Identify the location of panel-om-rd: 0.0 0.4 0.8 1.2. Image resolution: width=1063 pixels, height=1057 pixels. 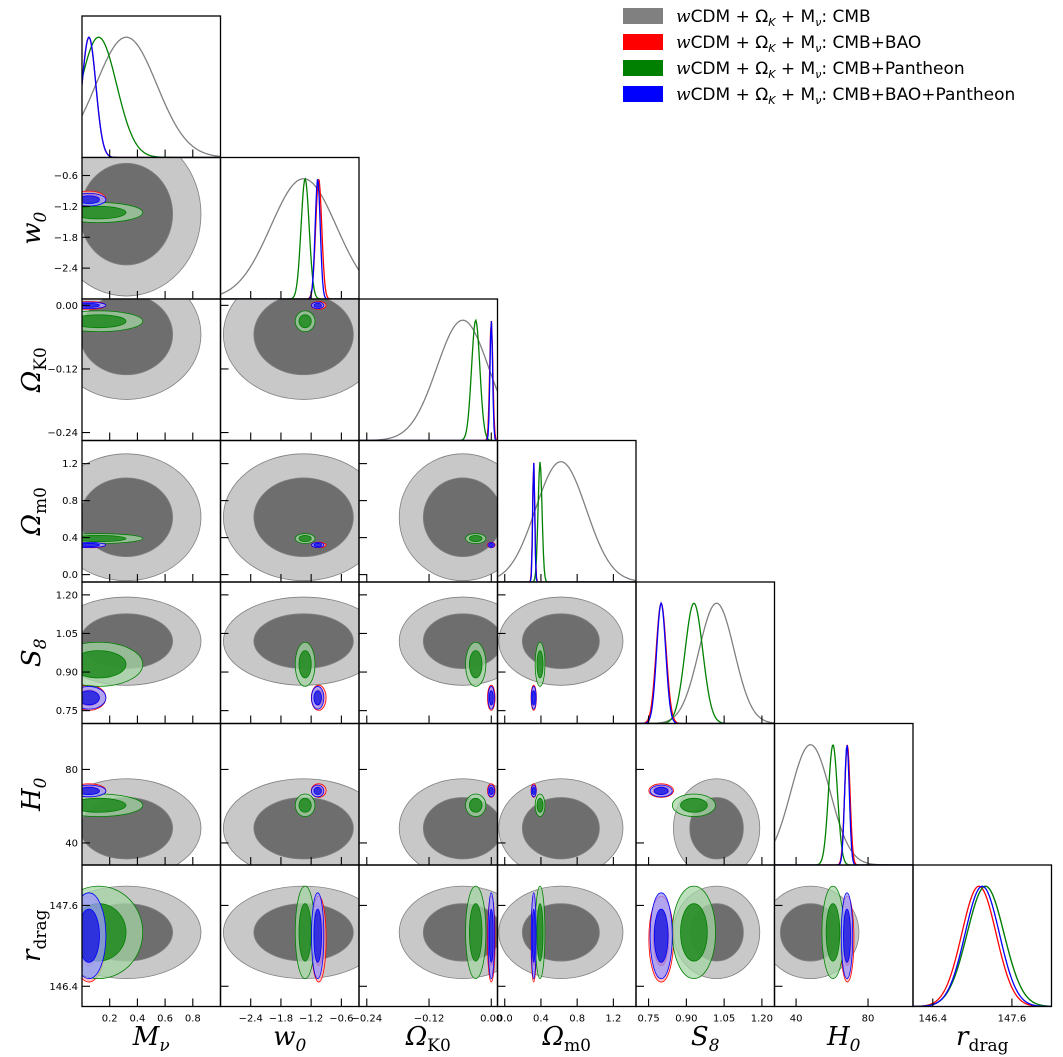
(567, 944).